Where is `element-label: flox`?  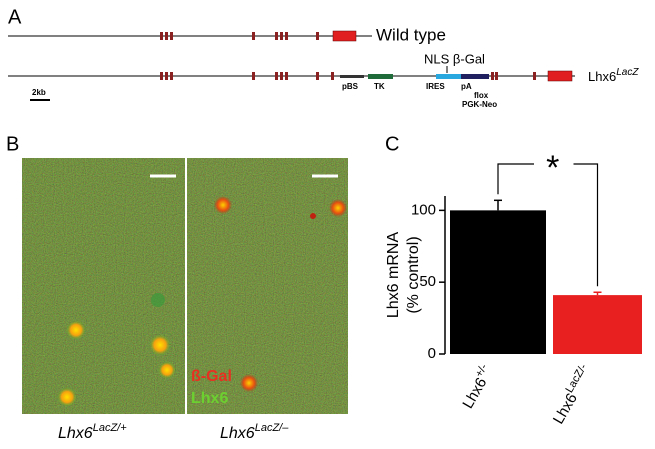
element-label: flox is located at coordinates (481, 95).